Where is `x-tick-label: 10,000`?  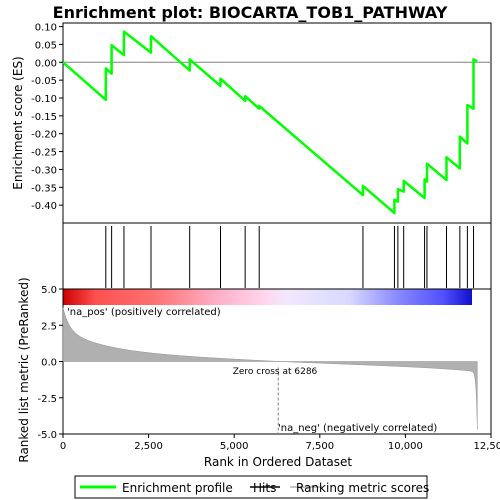 x-tick-label: 10,000 is located at coordinates (405, 446).